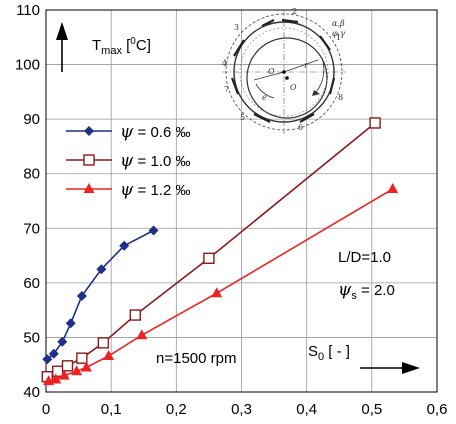  I want to click on diagram-journal-circle, so click(287, 78).